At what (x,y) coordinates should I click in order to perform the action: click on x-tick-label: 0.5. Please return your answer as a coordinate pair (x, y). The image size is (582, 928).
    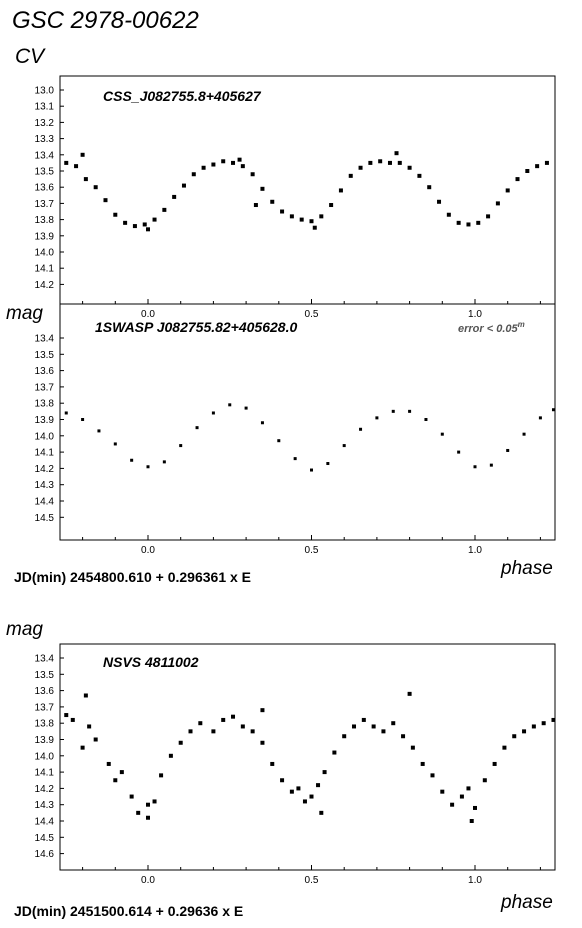
    Looking at the image, I should click on (312, 880).